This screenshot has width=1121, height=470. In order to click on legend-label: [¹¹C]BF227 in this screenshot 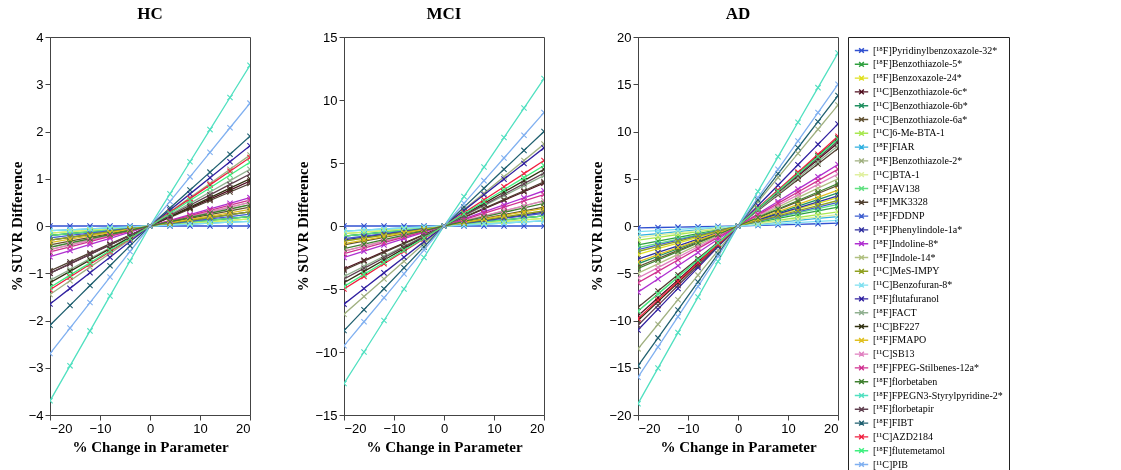, I will do `click(896, 326)`.